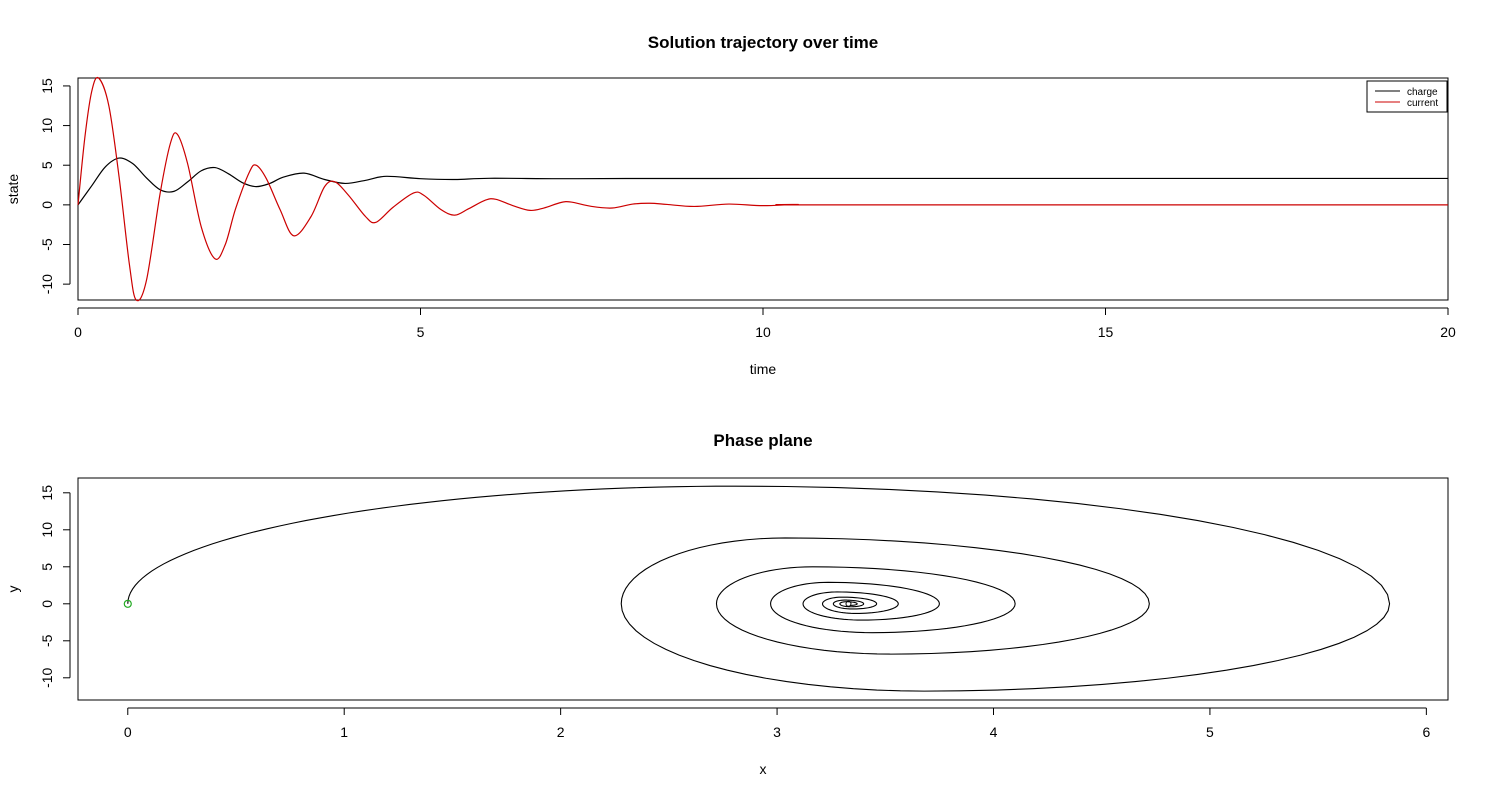 The width and height of the screenshot is (1488, 798). I want to click on x-axis-label: time, so click(763, 369).